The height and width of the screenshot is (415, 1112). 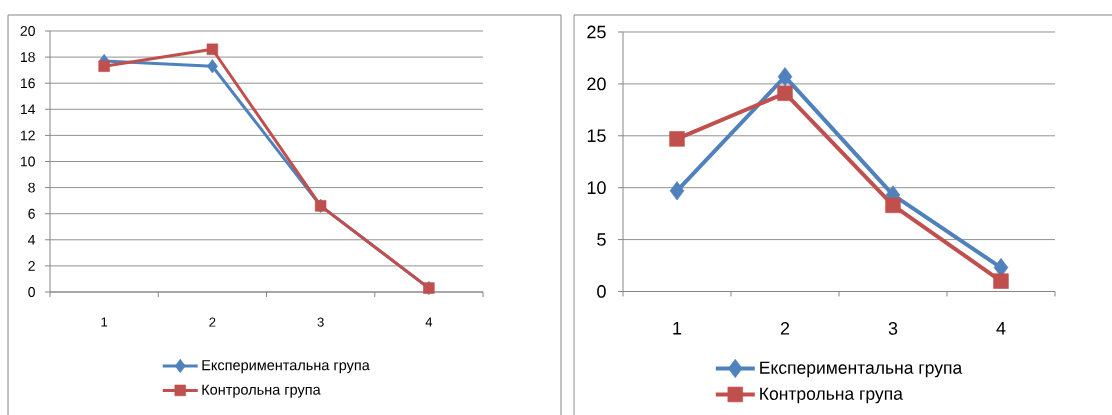 What do you see at coordinates (31, 213) in the screenshot?
I see `y-tick-label: 6` at bounding box center [31, 213].